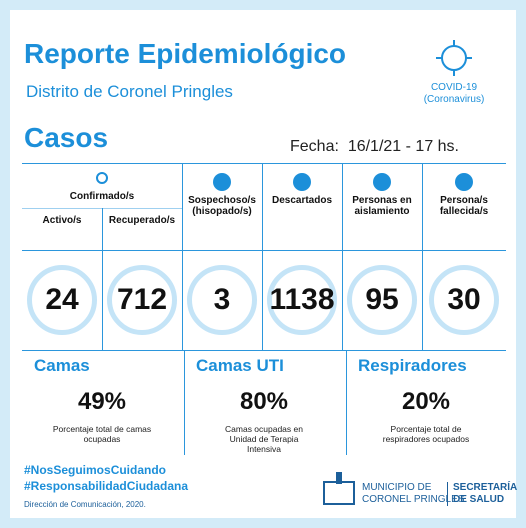 Image resolution: width=526 pixels, height=528 pixels. I want to click on subtitle: Distrito de Coronel Pringles, so click(129, 91).